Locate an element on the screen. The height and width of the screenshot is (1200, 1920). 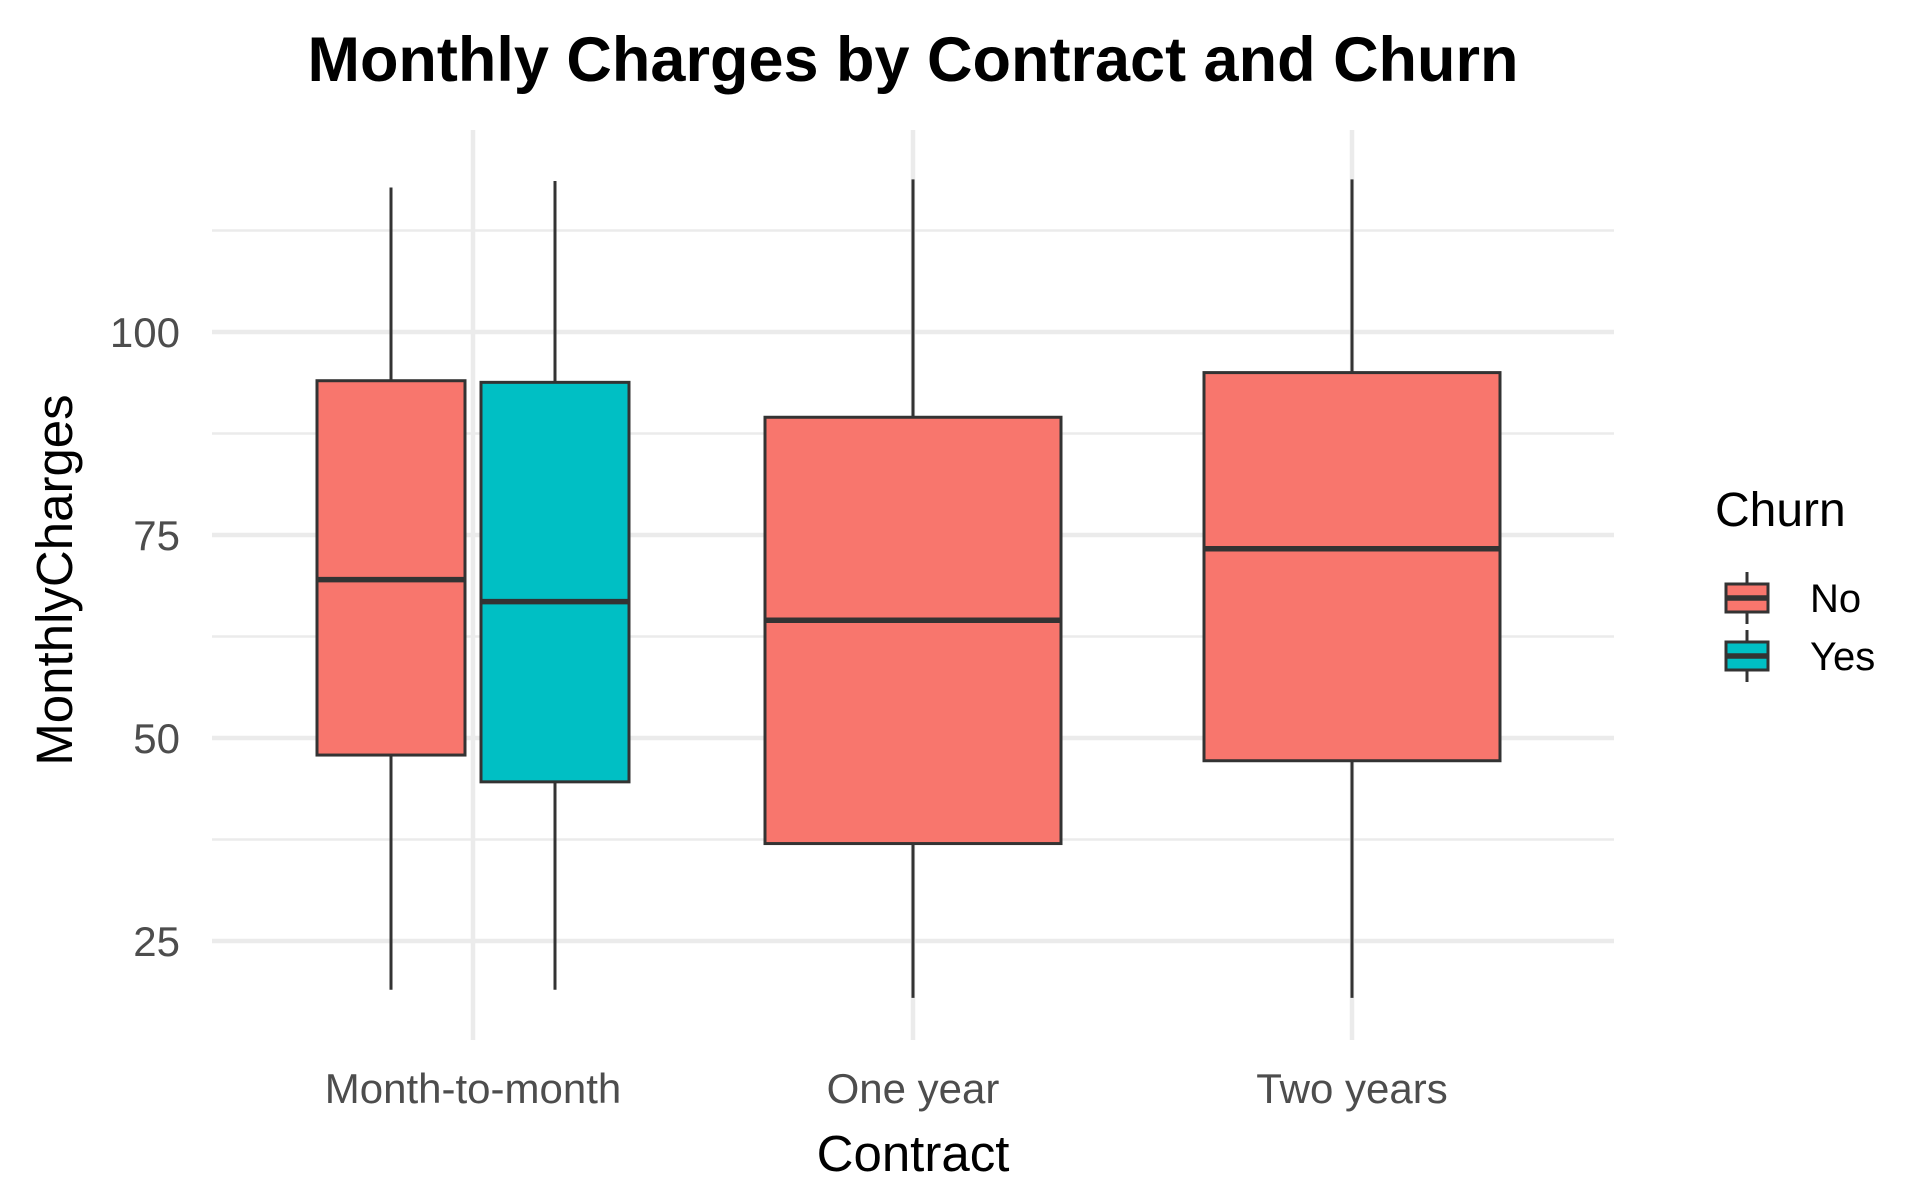
y-tick-label: 25 is located at coordinates (156, 941).